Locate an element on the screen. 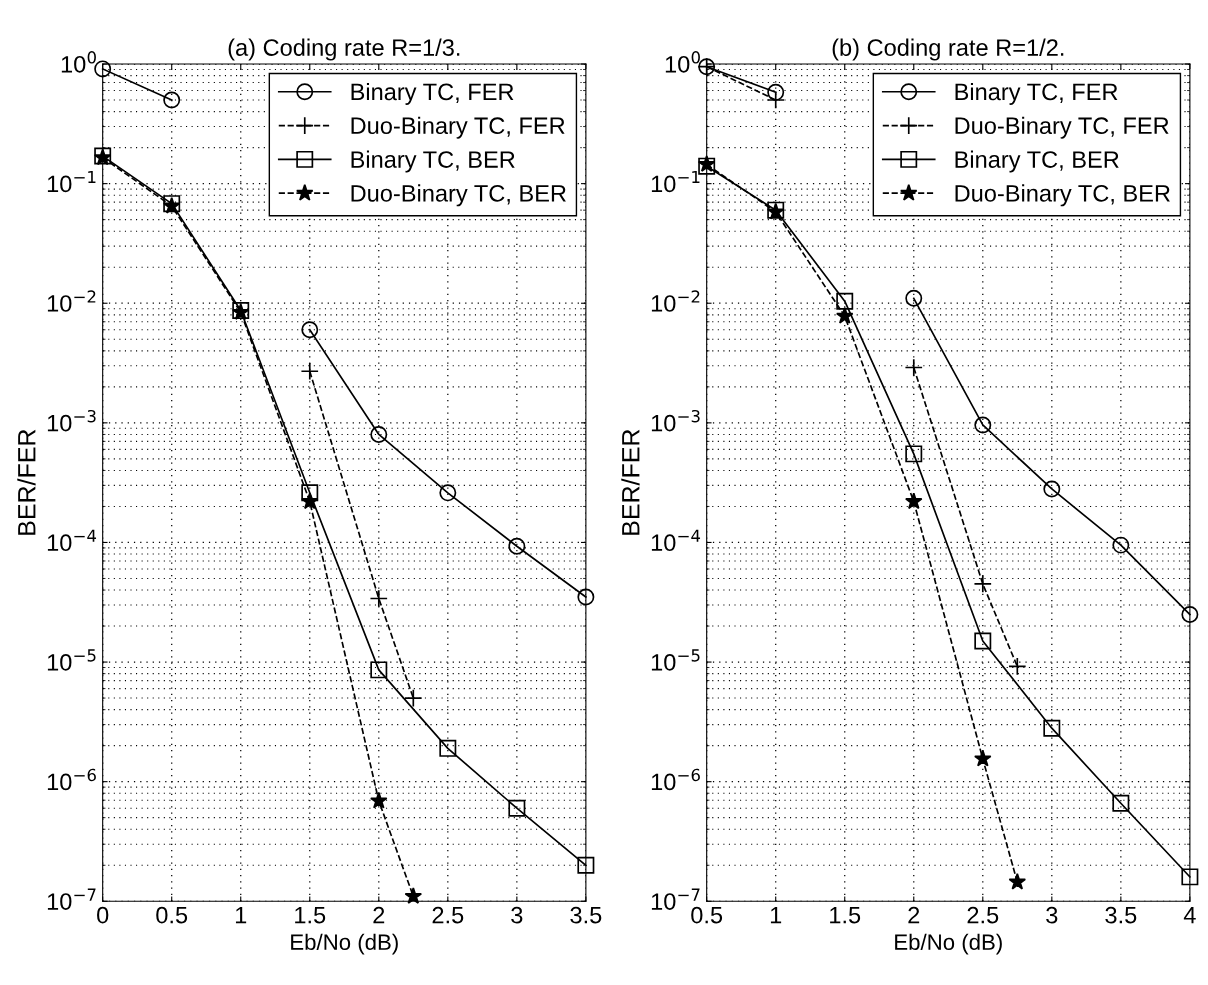  x-tick-label: 0.5 is located at coordinates (172, 915).